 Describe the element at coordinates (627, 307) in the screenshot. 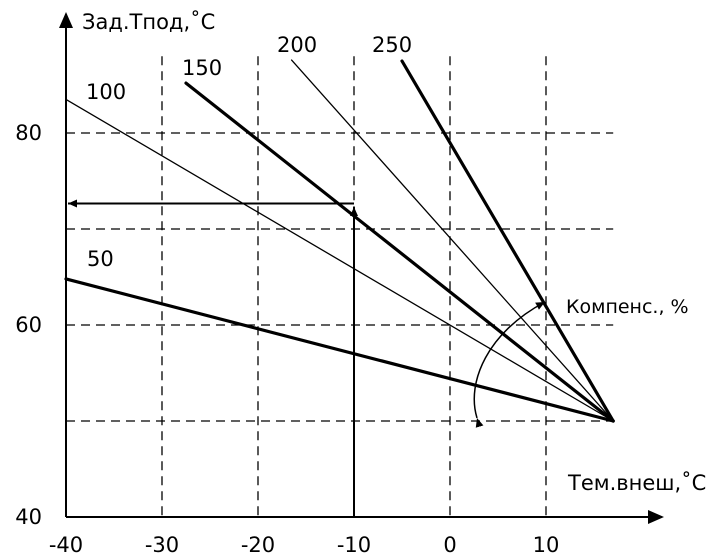

I see `compensation-label: Компенс., %` at that location.